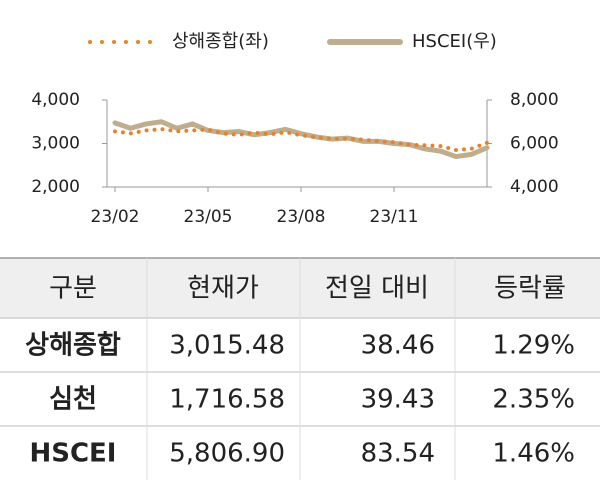 The height and width of the screenshot is (480, 600). What do you see at coordinates (533, 454) in the screenshot?
I see `table-cell: 1.46%` at bounding box center [533, 454].